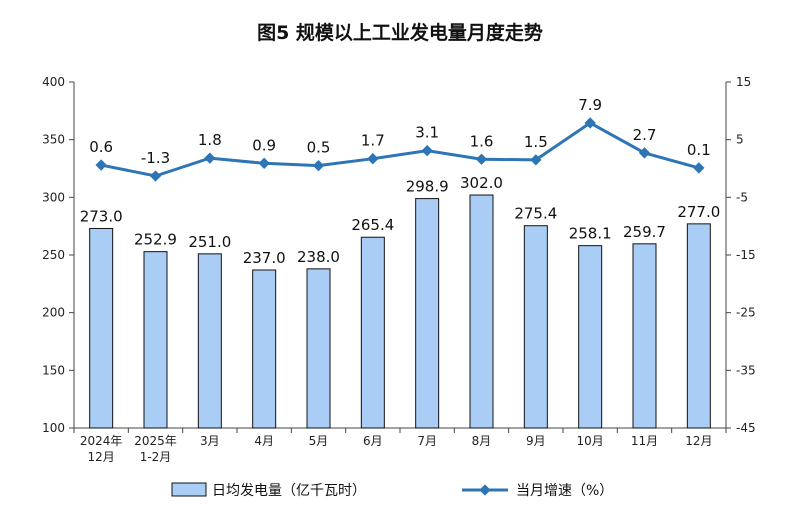 Image resolution: width=800 pixels, height=524 pixels. What do you see at coordinates (564, 491) in the screenshot?
I see `legend-line-label: 当月增速（%）` at bounding box center [564, 491].